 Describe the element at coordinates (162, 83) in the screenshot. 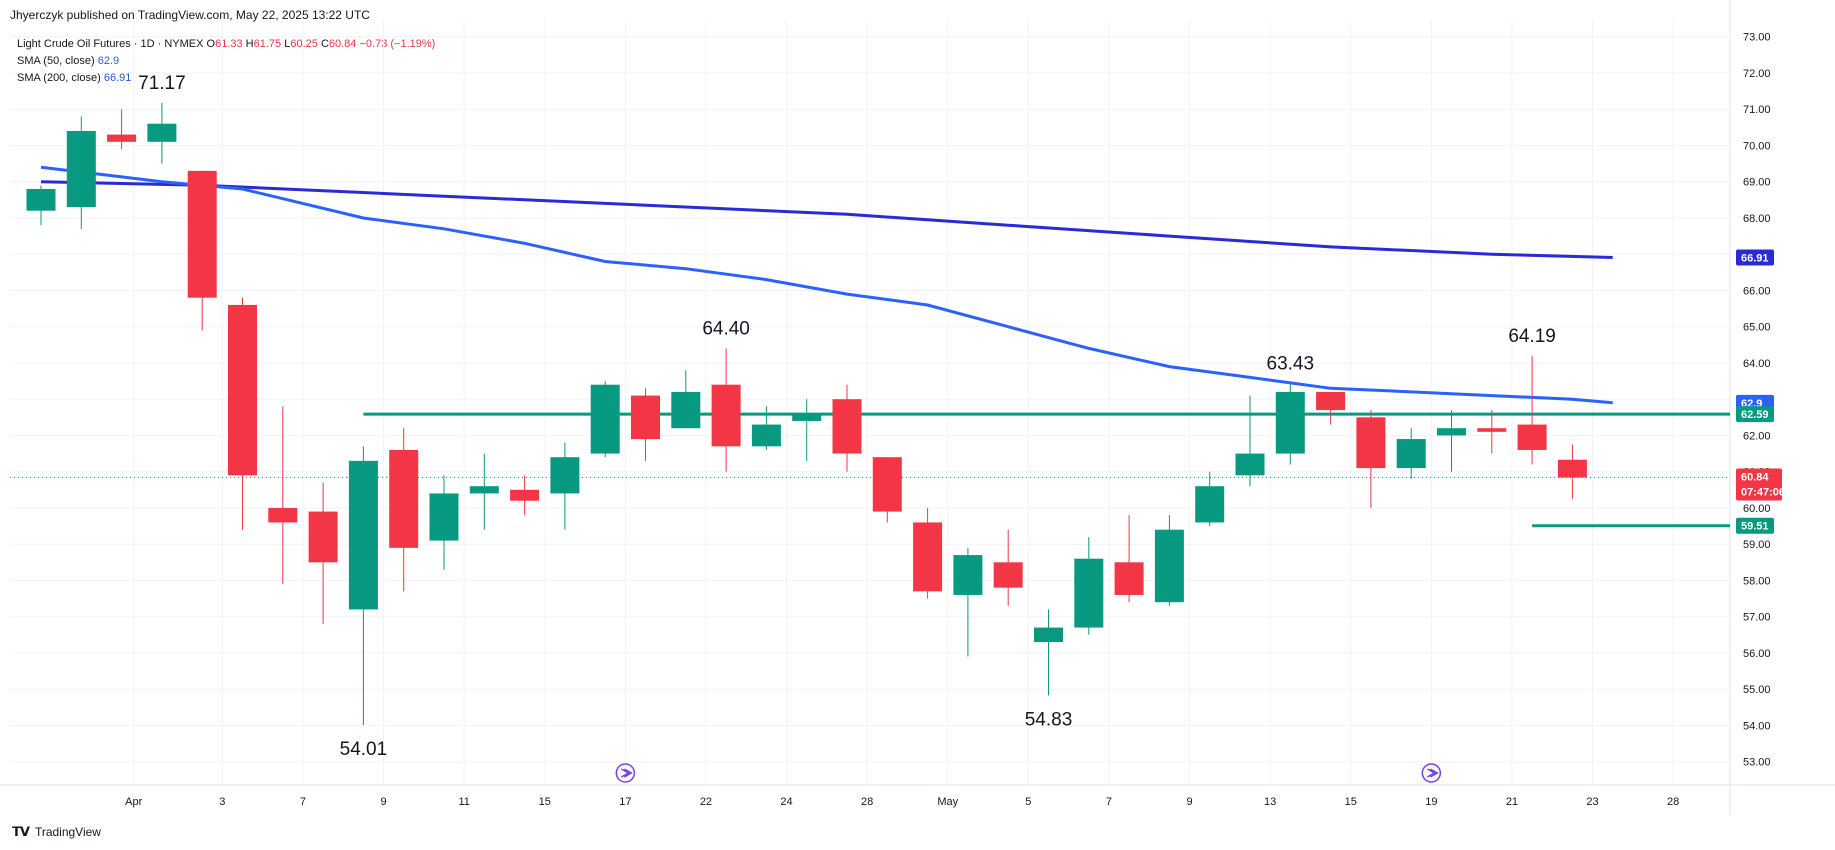

I see `price-annotation: 71.17` at that location.